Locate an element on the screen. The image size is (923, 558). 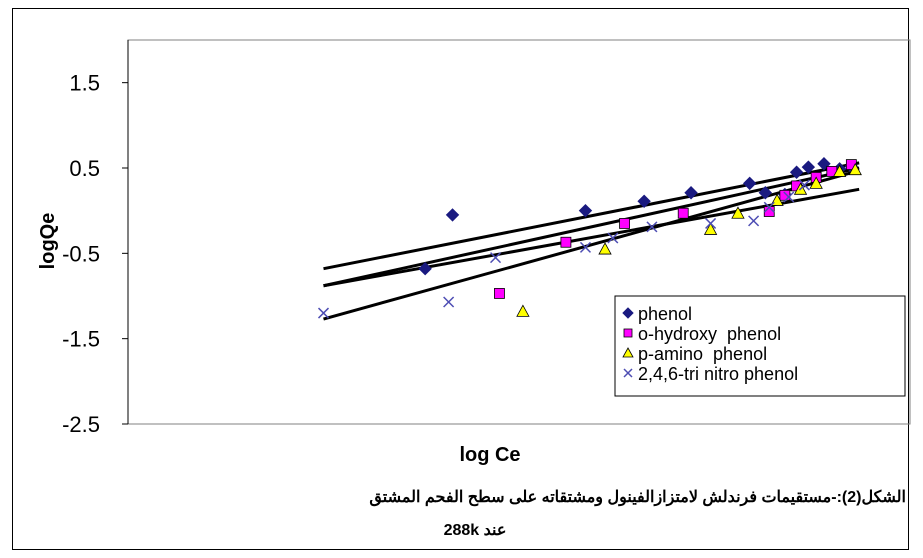
y-tick-label: -1.5 is located at coordinates (81, 339).